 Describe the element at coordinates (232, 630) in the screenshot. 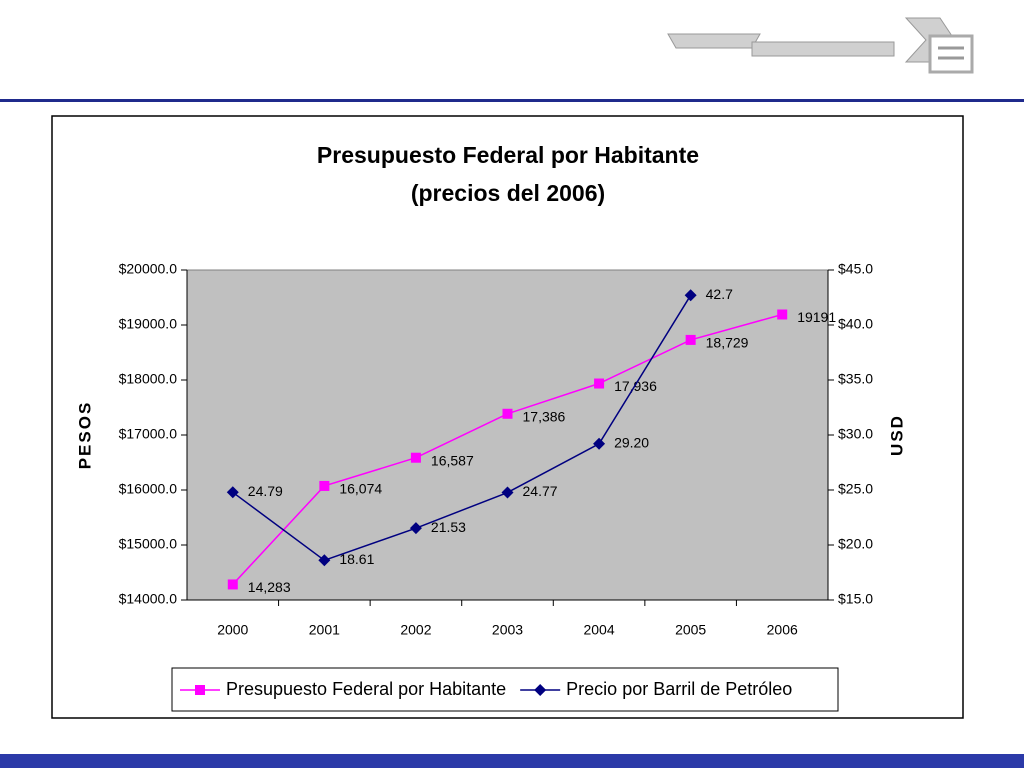

I see `x-tick-label: 2000` at that location.